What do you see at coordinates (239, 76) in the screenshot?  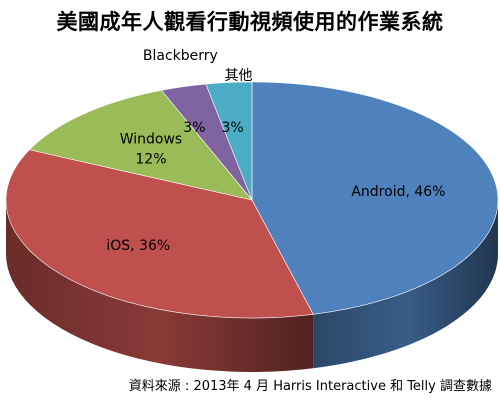 I see `slice-name--: 其他` at bounding box center [239, 76].